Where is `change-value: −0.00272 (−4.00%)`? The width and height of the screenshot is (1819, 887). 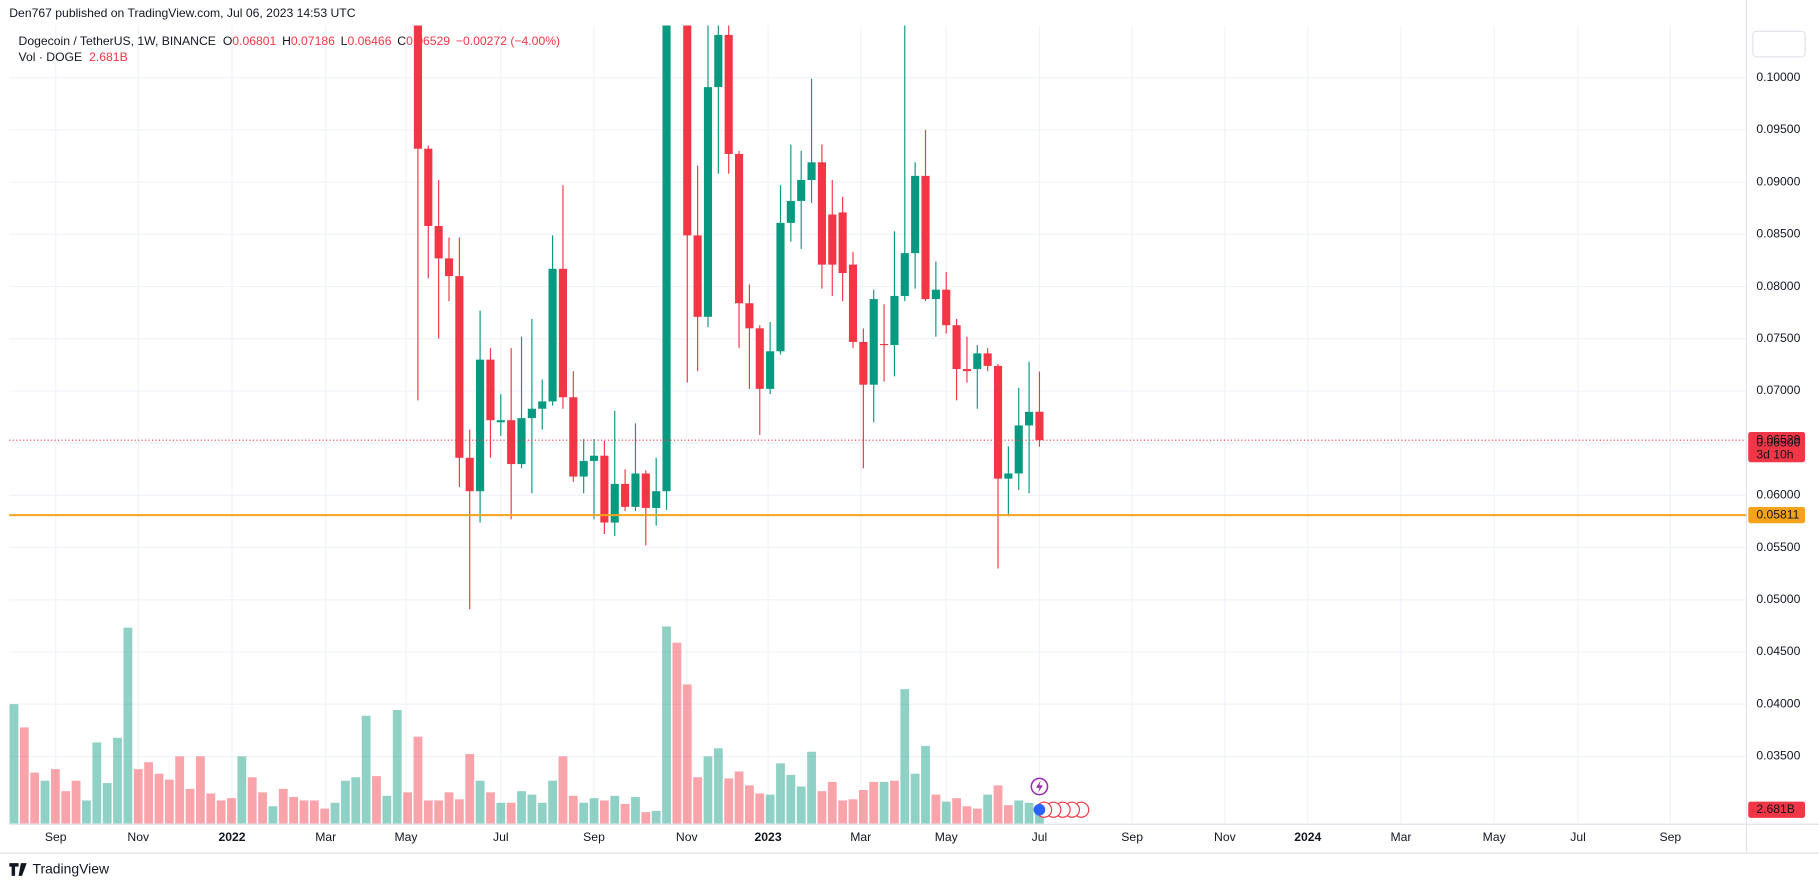 change-value: −0.00272 (−4.00%) is located at coordinates (508, 41).